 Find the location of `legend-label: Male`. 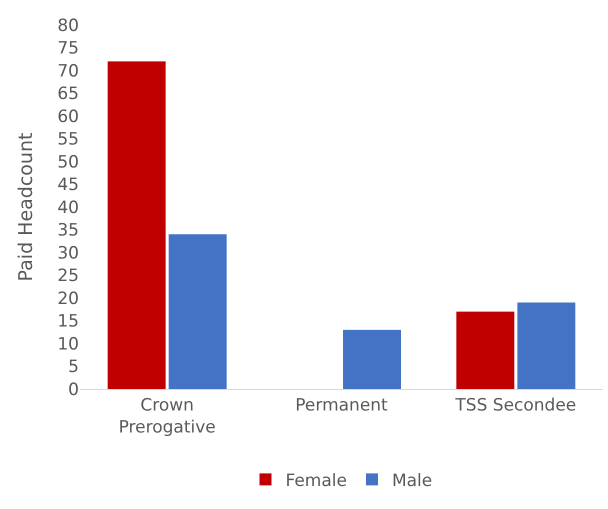

legend-label: Male is located at coordinates (412, 480).